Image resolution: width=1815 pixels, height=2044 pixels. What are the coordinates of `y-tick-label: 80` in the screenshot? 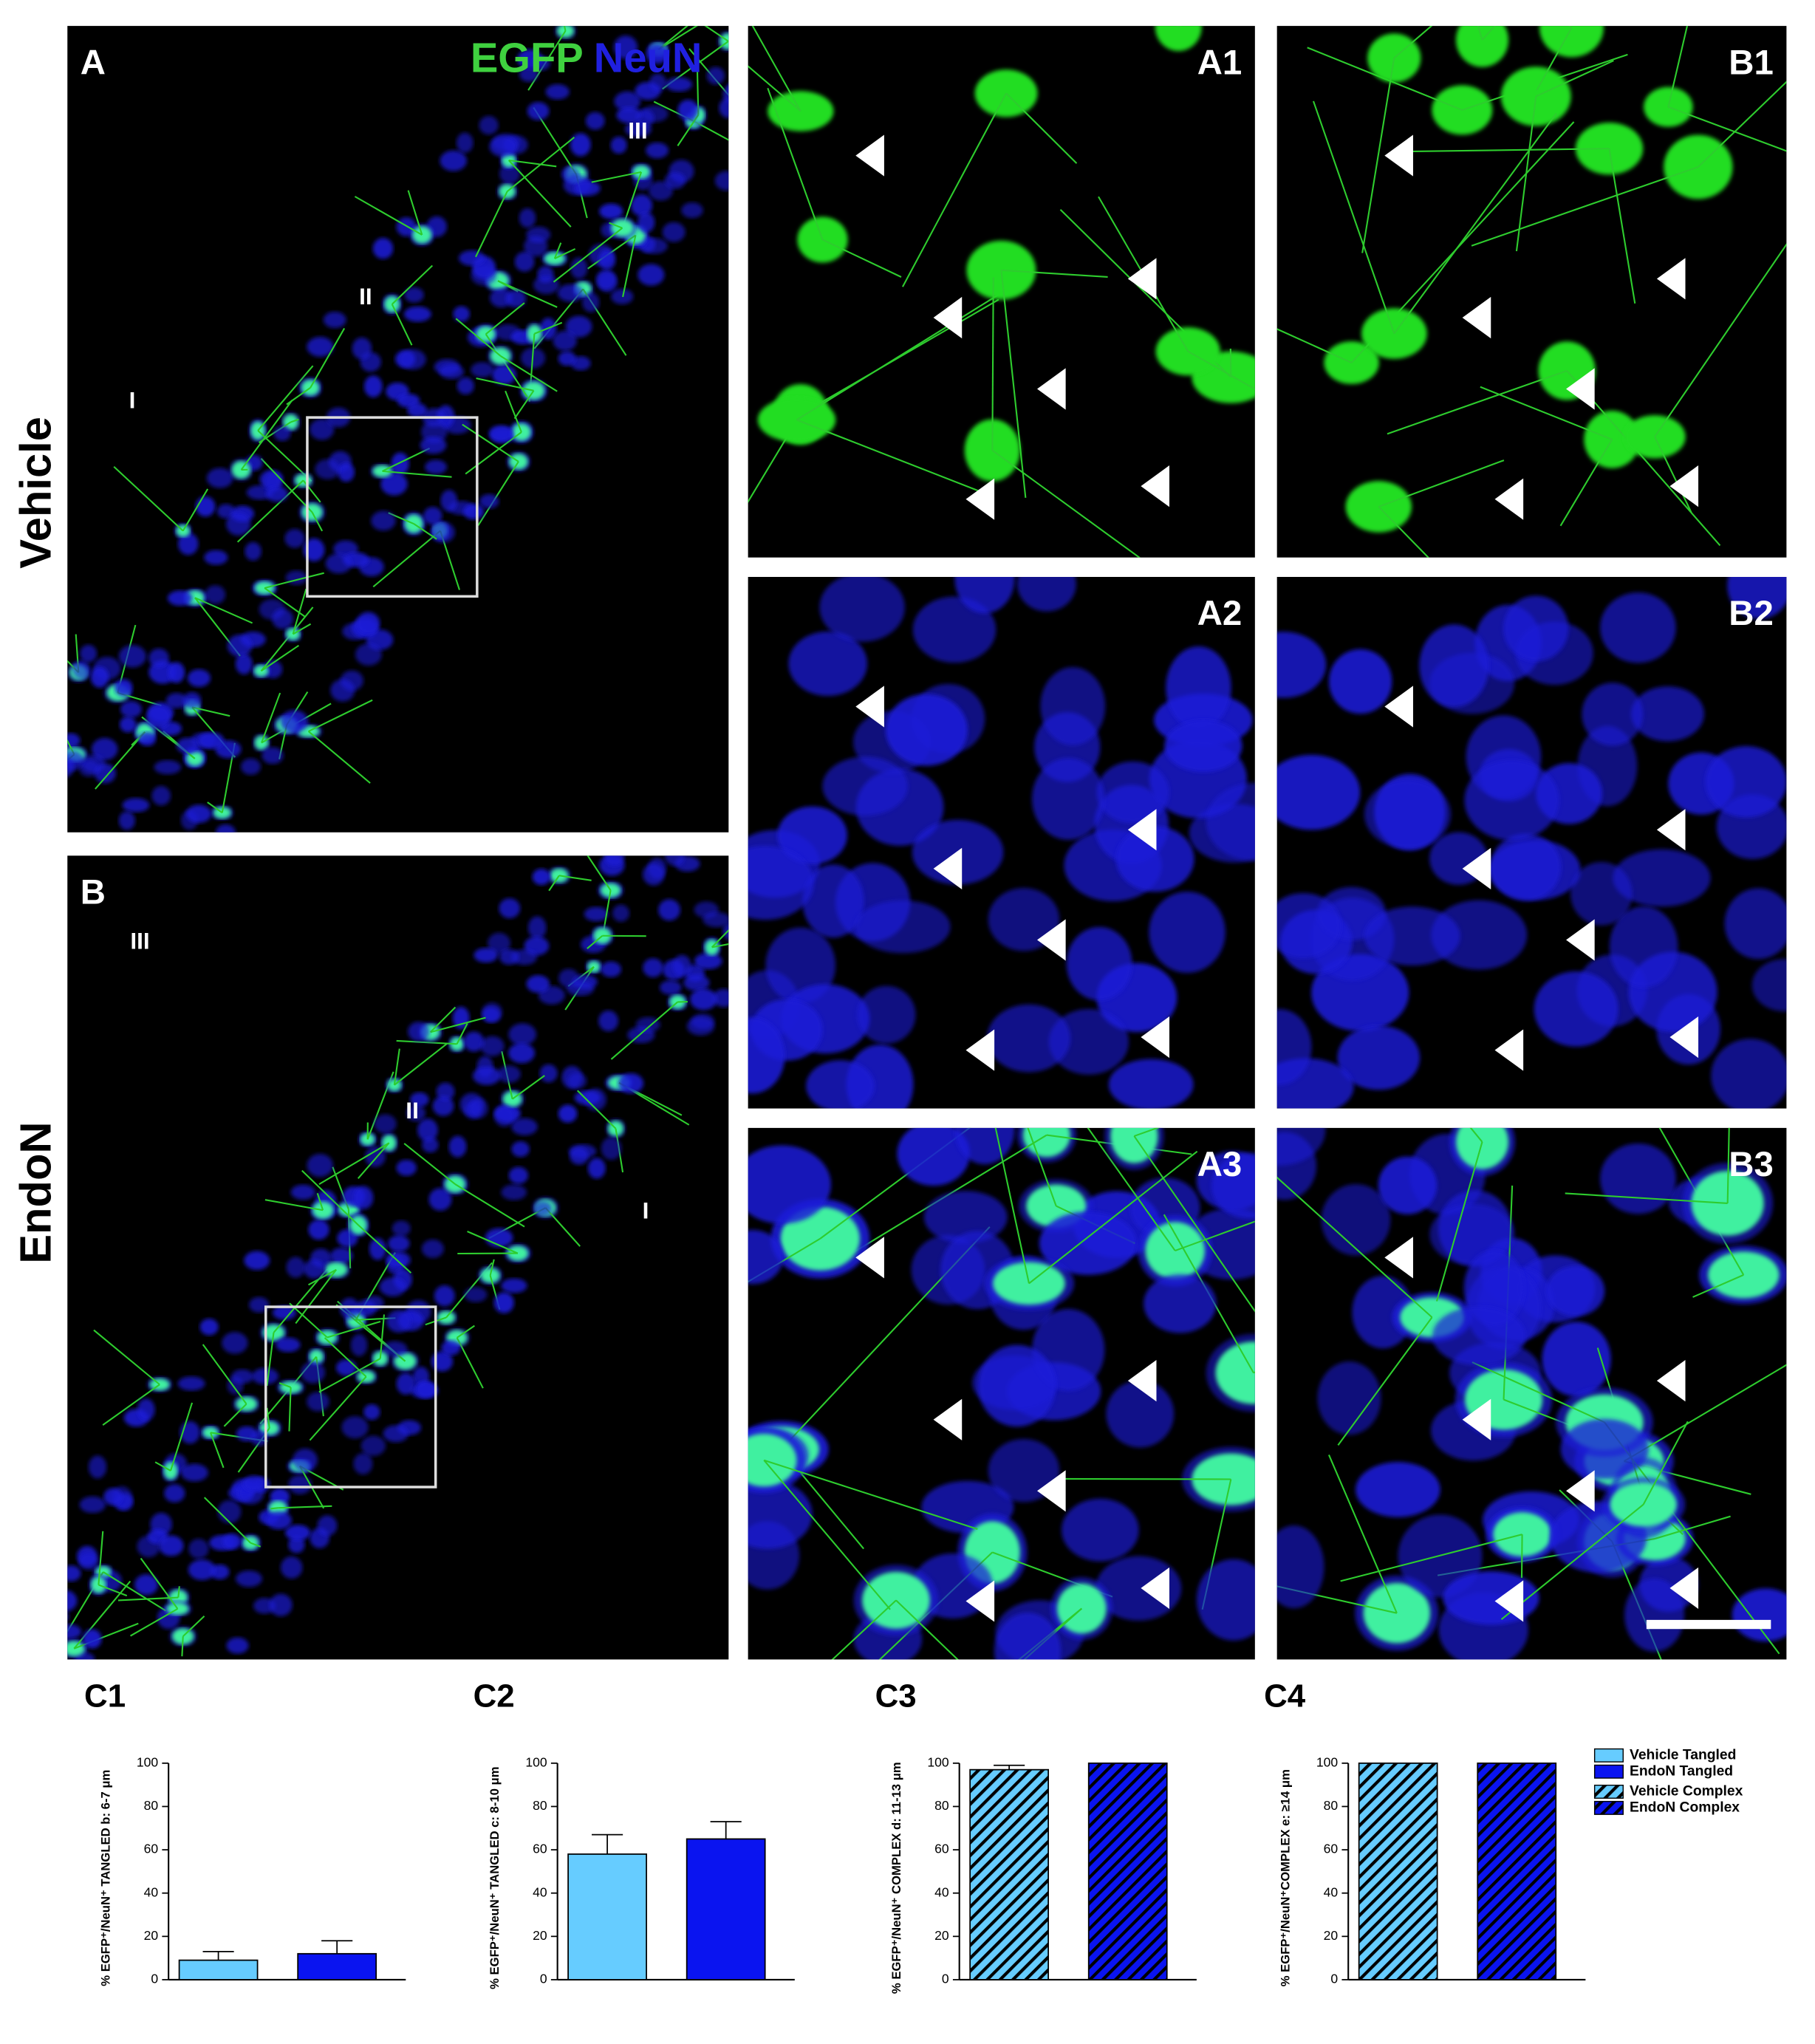 It's located at (1331, 1805).